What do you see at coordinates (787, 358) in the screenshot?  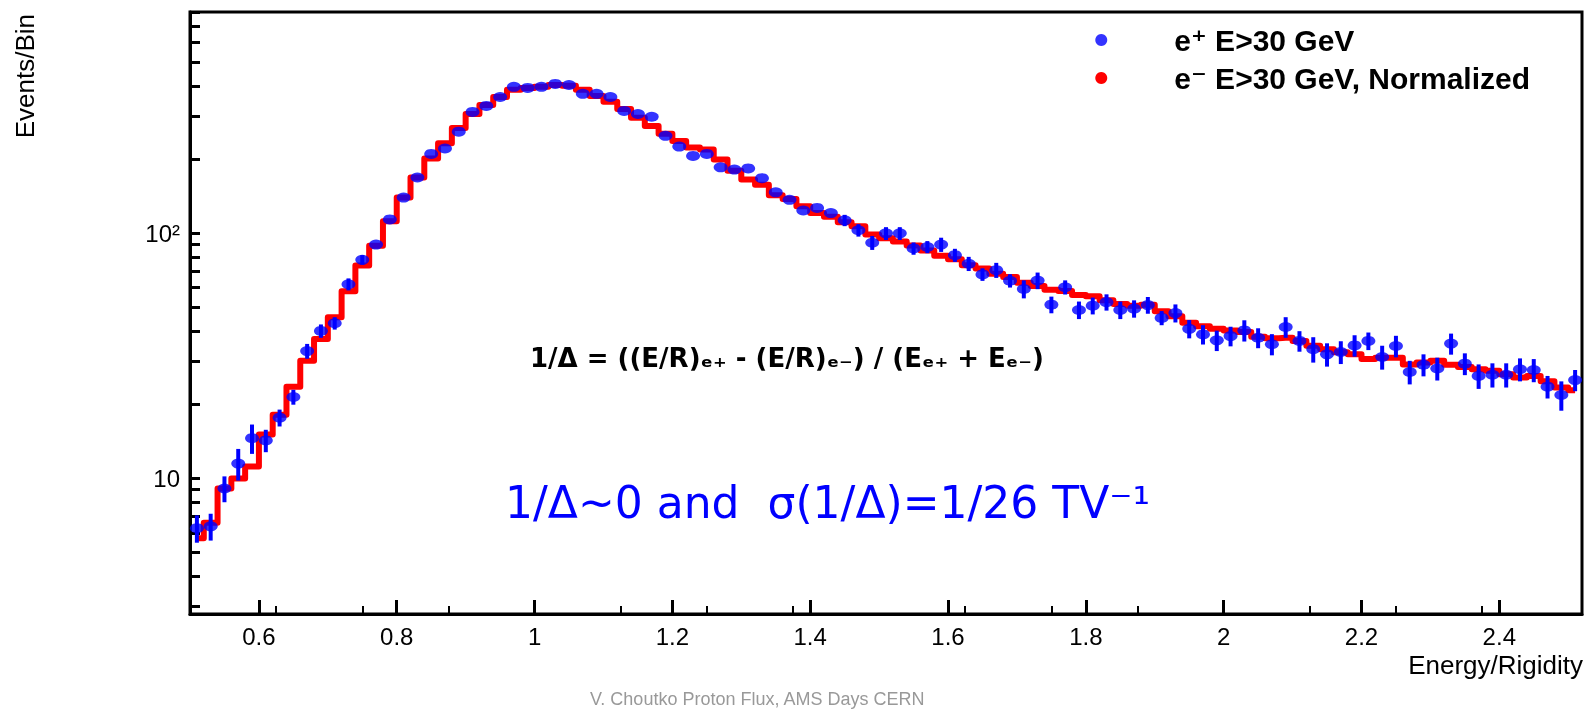 I see `annotation: 1/Δ = ((E/R)ₑ₊ - (E/R)ₑ₋) / (Eₑ₊ + Eₑ₋)` at bounding box center [787, 358].